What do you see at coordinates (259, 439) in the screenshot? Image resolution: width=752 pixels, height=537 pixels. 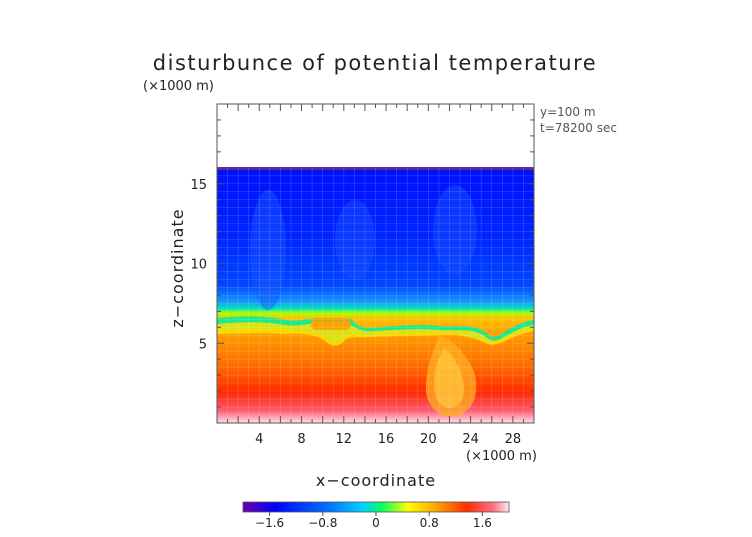 I see `x-tick-label: 4` at bounding box center [259, 439].